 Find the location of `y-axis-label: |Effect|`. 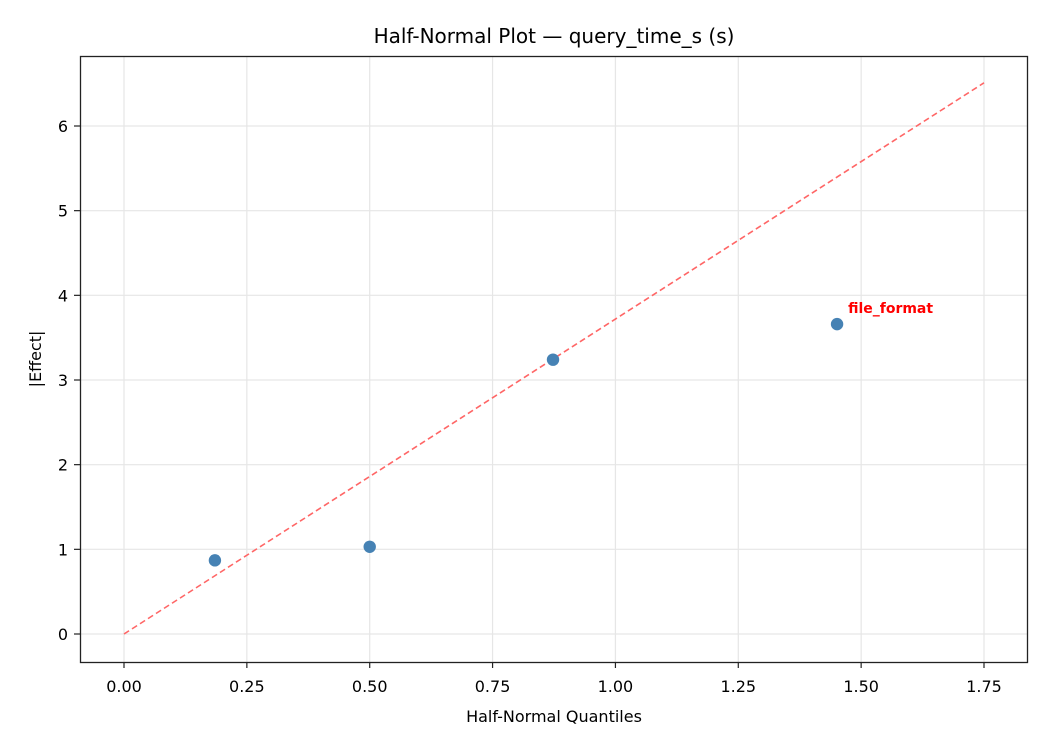

y-axis-label: |Effect| is located at coordinates (35, 359).